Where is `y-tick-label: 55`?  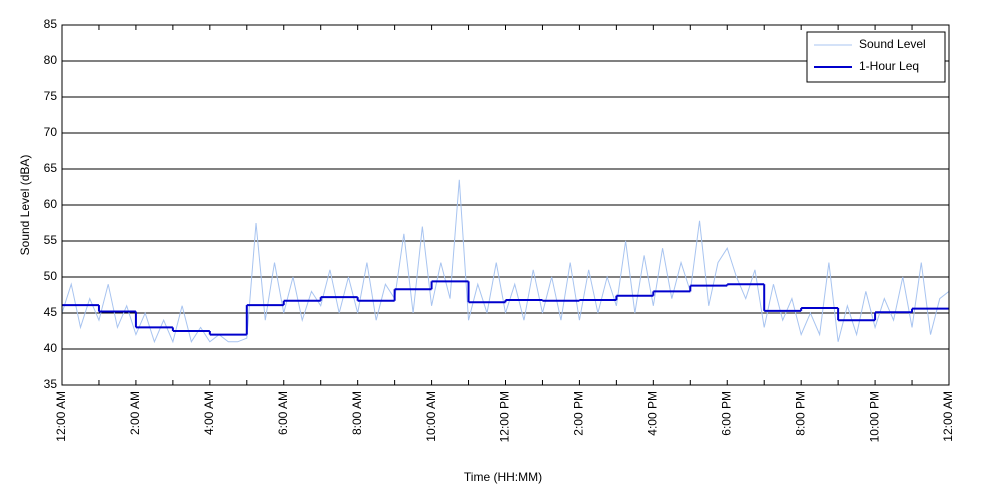
y-tick-label: 55 is located at coordinates (51, 240).